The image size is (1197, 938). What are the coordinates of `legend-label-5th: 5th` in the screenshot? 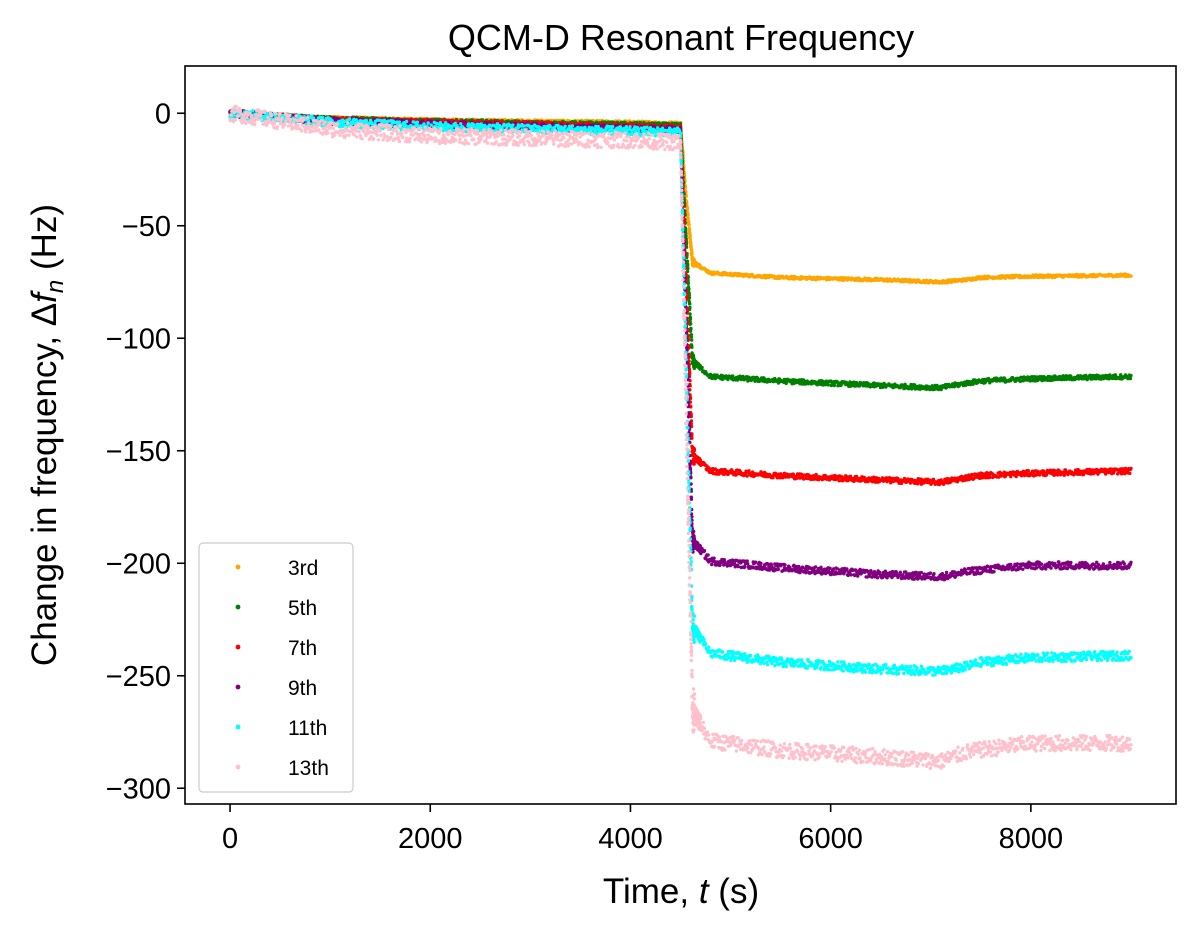 It's located at (302, 608).